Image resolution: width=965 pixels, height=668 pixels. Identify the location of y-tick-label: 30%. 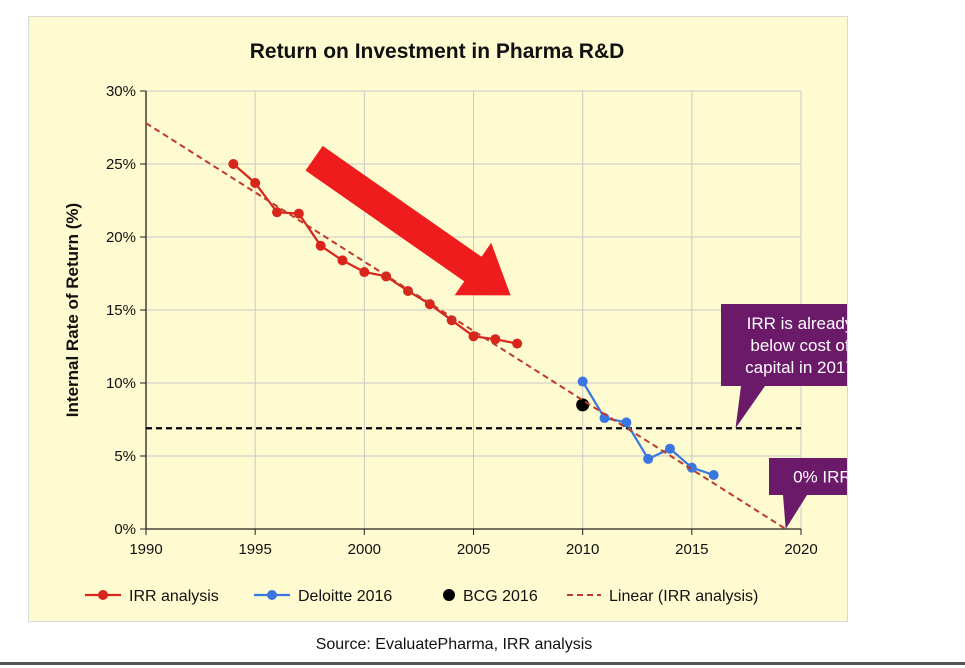
(121, 91).